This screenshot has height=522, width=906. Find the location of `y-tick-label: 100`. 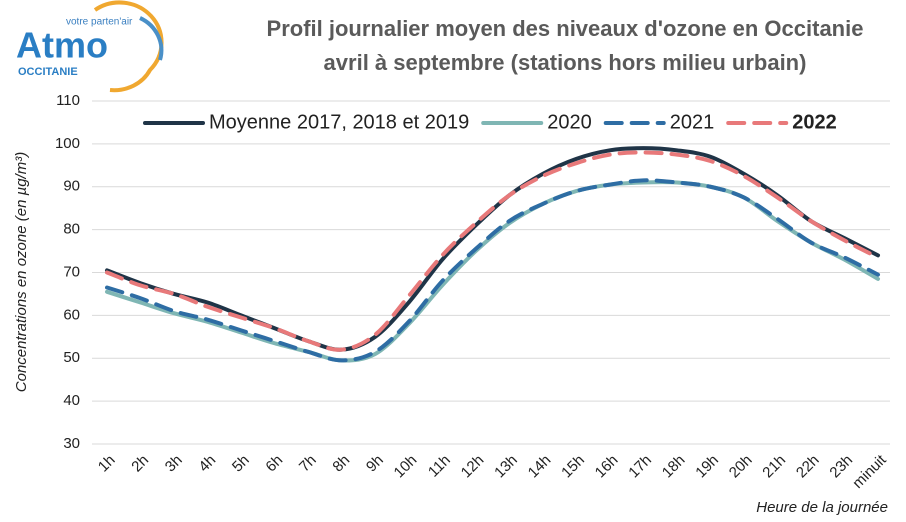

y-tick-label: 100 is located at coordinates (67, 143).